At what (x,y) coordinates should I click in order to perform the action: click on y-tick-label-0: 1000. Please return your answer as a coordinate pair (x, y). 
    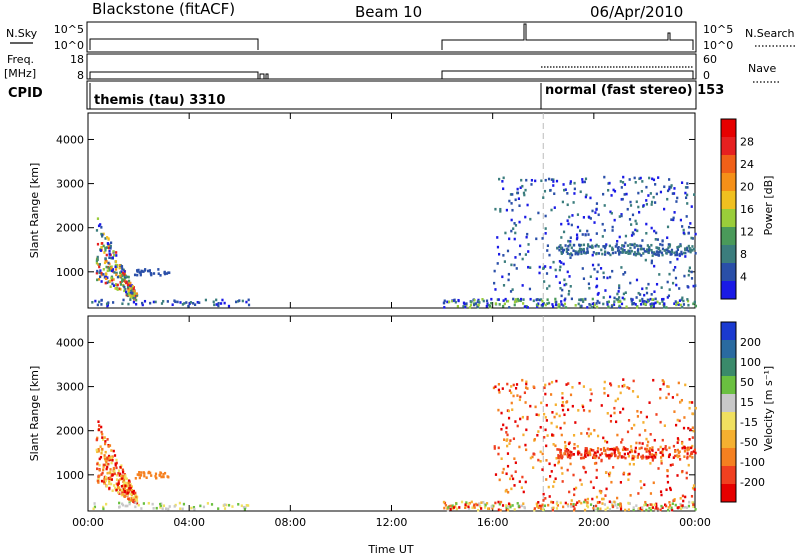
    Looking at the image, I should click on (70, 475).